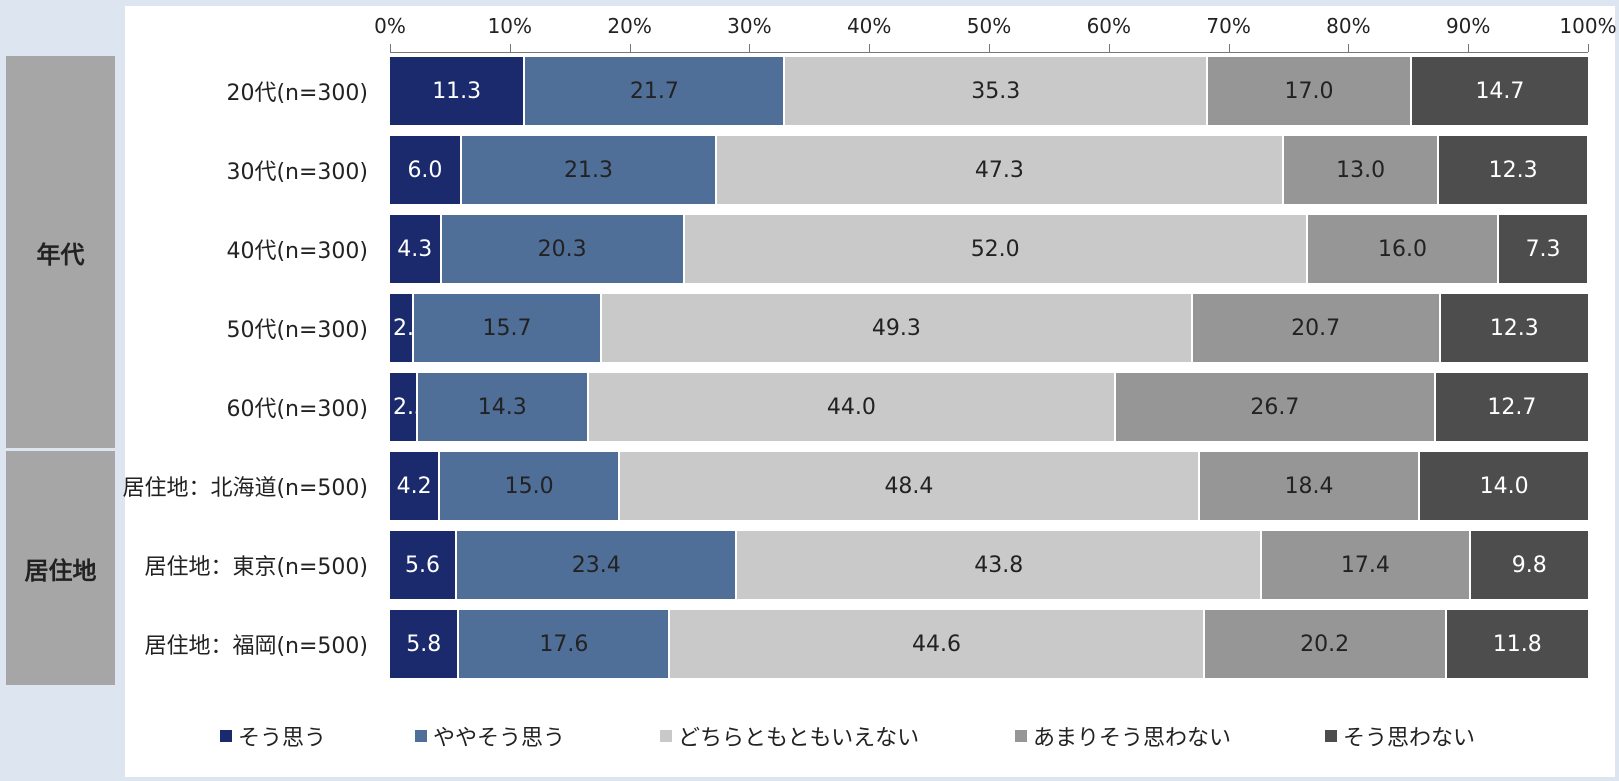 Image resolution: width=1619 pixels, height=781 pixels. I want to click on category-label: 40代(n=300), so click(297, 251).